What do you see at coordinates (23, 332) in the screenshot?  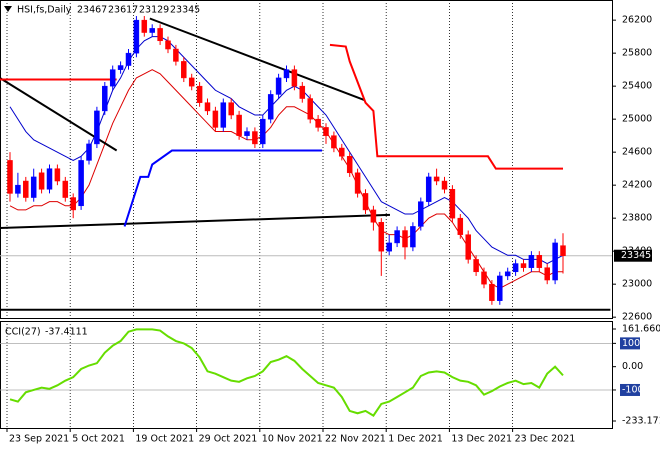 I see `cci-title: CCI(27)` at bounding box center [23, 332].